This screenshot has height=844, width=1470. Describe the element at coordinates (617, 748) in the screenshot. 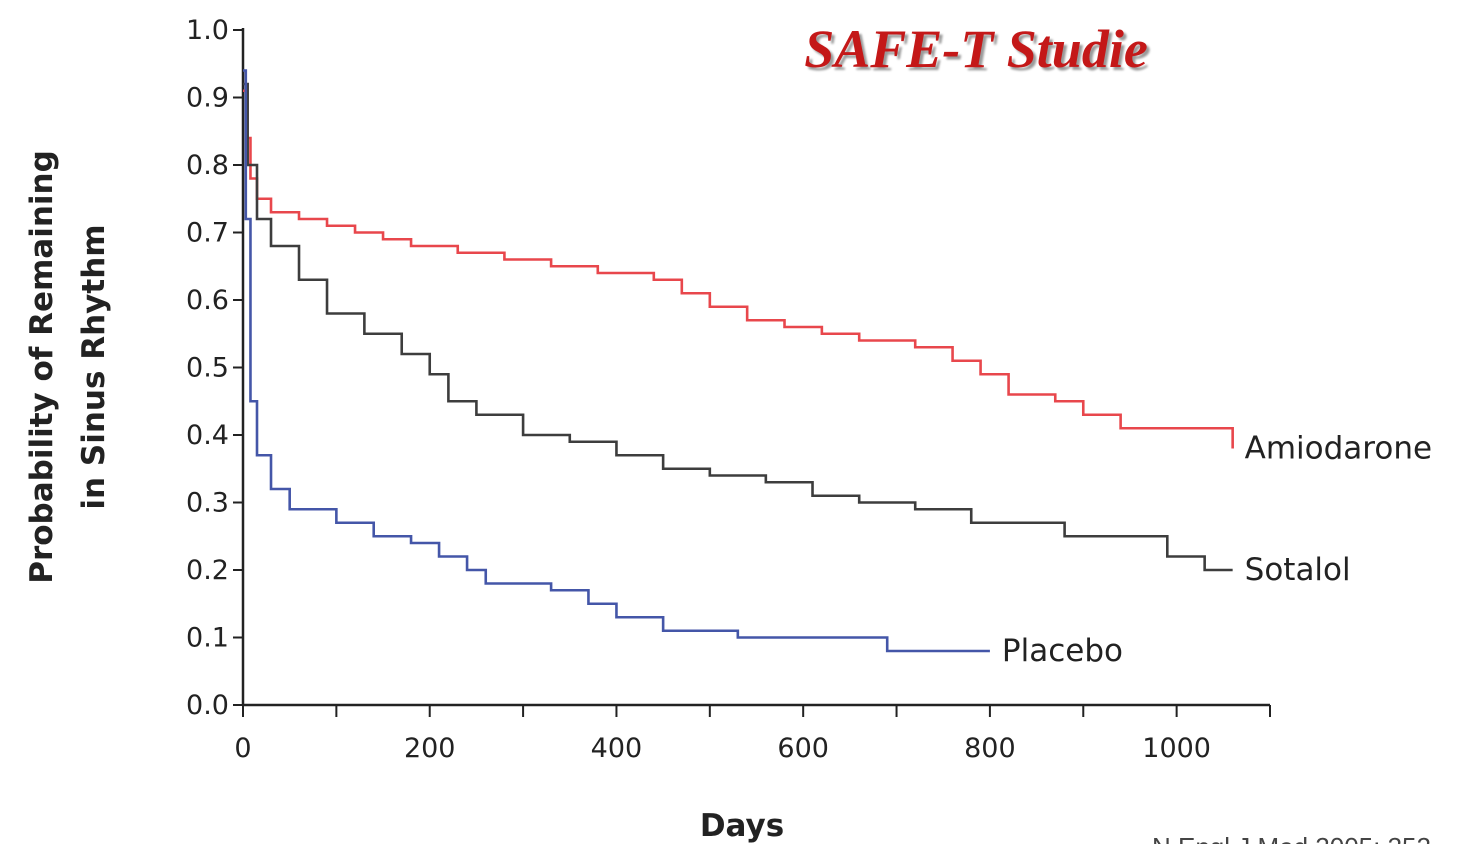

I see `x-tick-label: 400` at that location.